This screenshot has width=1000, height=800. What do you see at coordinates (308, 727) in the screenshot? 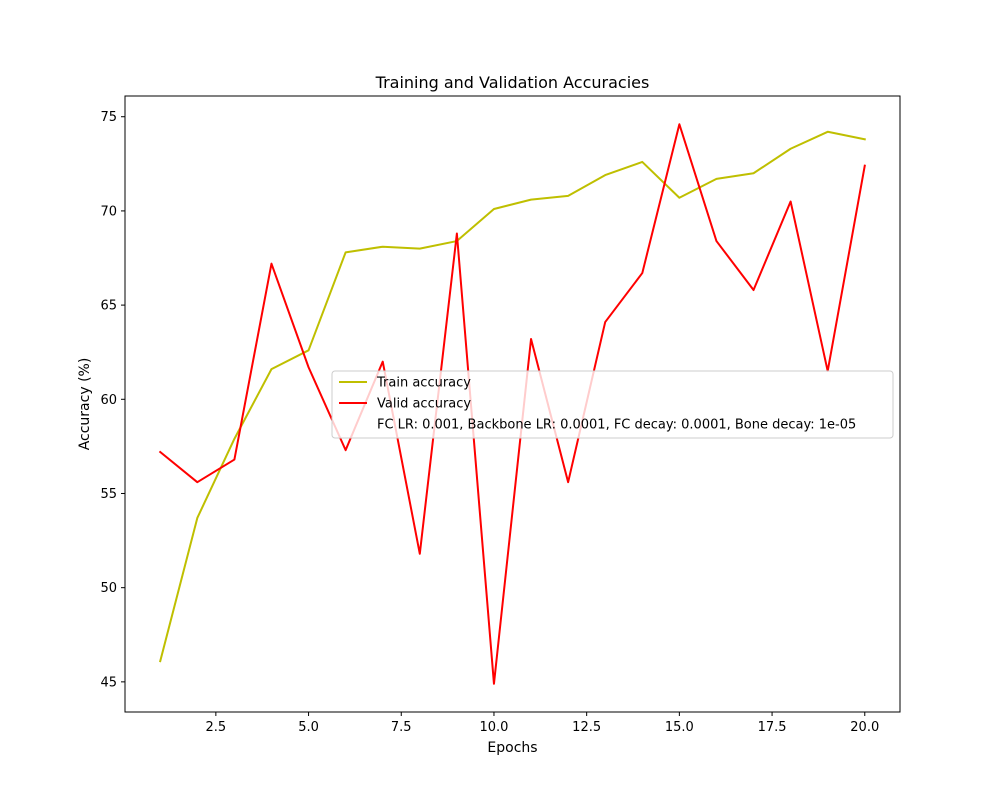
I see `x-tick-label: 5.0` at bounding box center [308, 727].